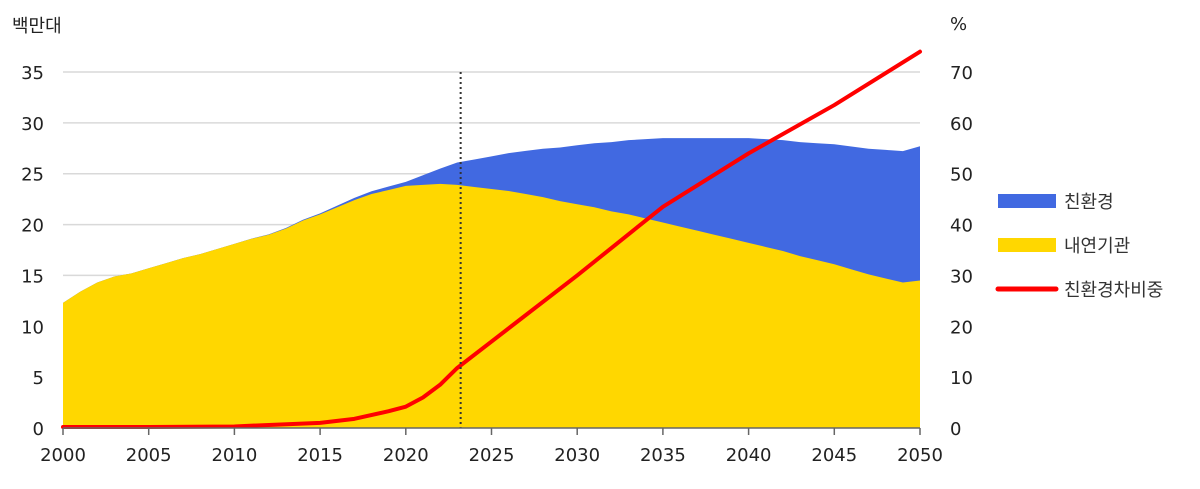  What do you see at coordinates (32, 276) in the screenshot?
I see `y-left-tick-label: 15` at bounding box center [32, 276].